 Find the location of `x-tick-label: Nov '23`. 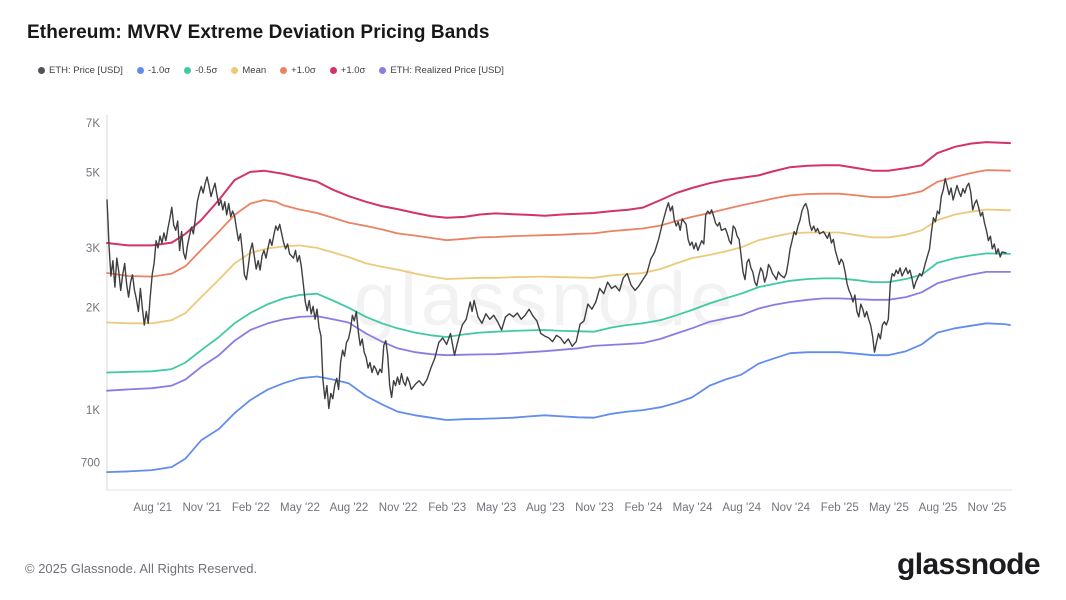

x-tick-label: Nov '23 is located at coordinates (594, 508).